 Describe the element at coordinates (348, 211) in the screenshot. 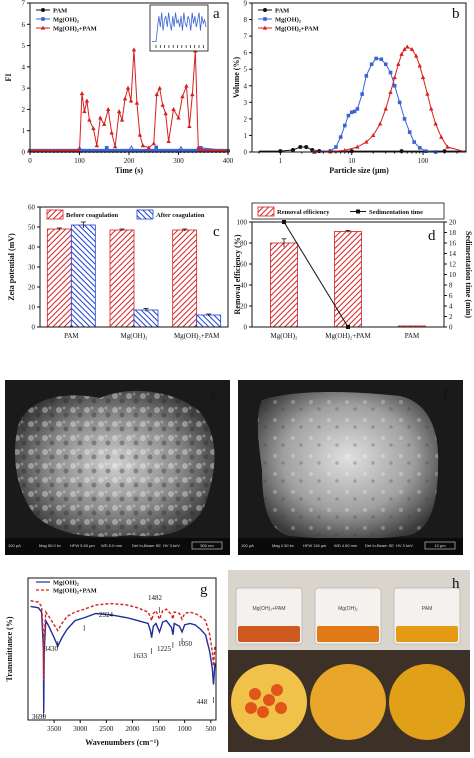

I see `legend-frame` at that location.